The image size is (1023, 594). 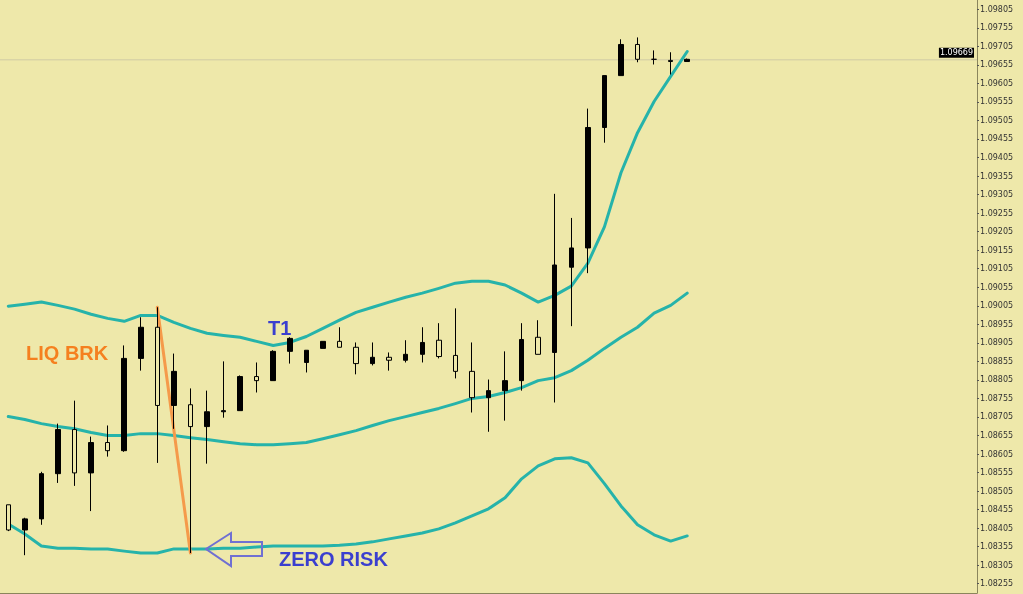 What do you see at coordinates (334, 559) in the screenshot?
I see `annotation: ZERO RISK` at bounding box center [334, 559].